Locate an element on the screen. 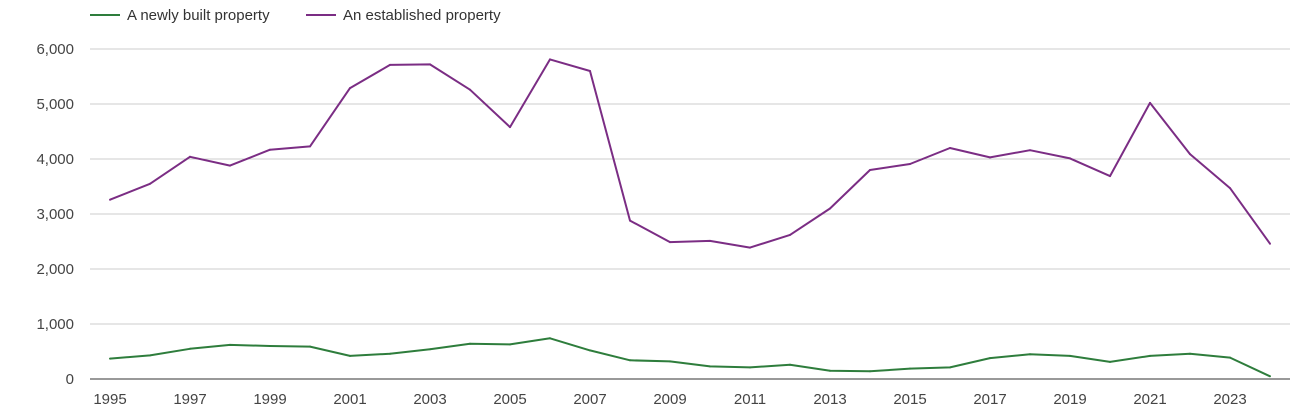 This screenshot has height=410, width=1305. series-0-point-2015 is located at coordinates (910, 368).